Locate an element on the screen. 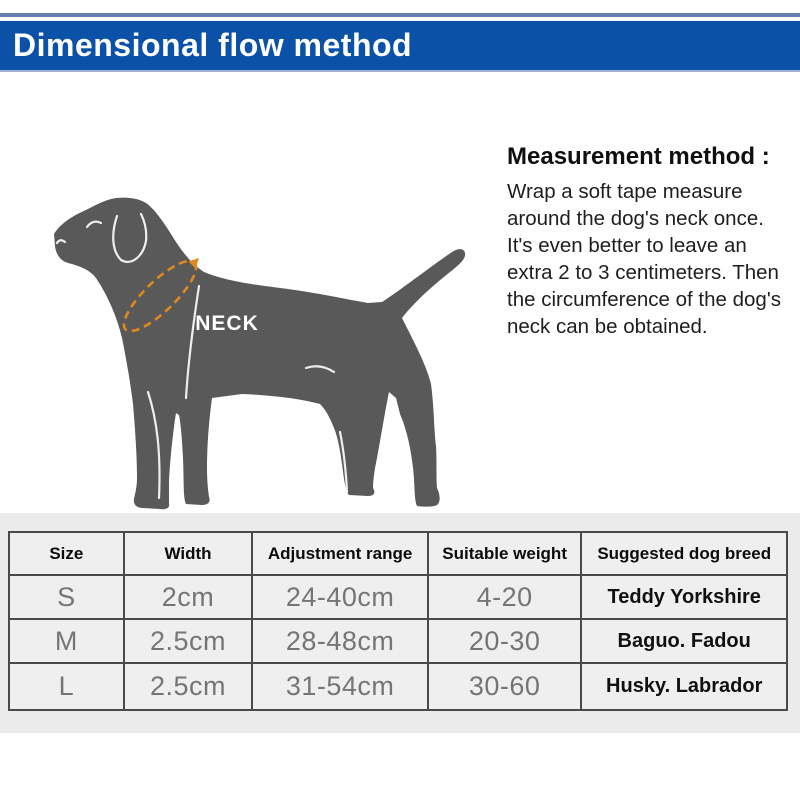 Image resolution: width=800 pixels, height=800 pixels. dog-front-leg-separator is located at coordinates (173, 460).